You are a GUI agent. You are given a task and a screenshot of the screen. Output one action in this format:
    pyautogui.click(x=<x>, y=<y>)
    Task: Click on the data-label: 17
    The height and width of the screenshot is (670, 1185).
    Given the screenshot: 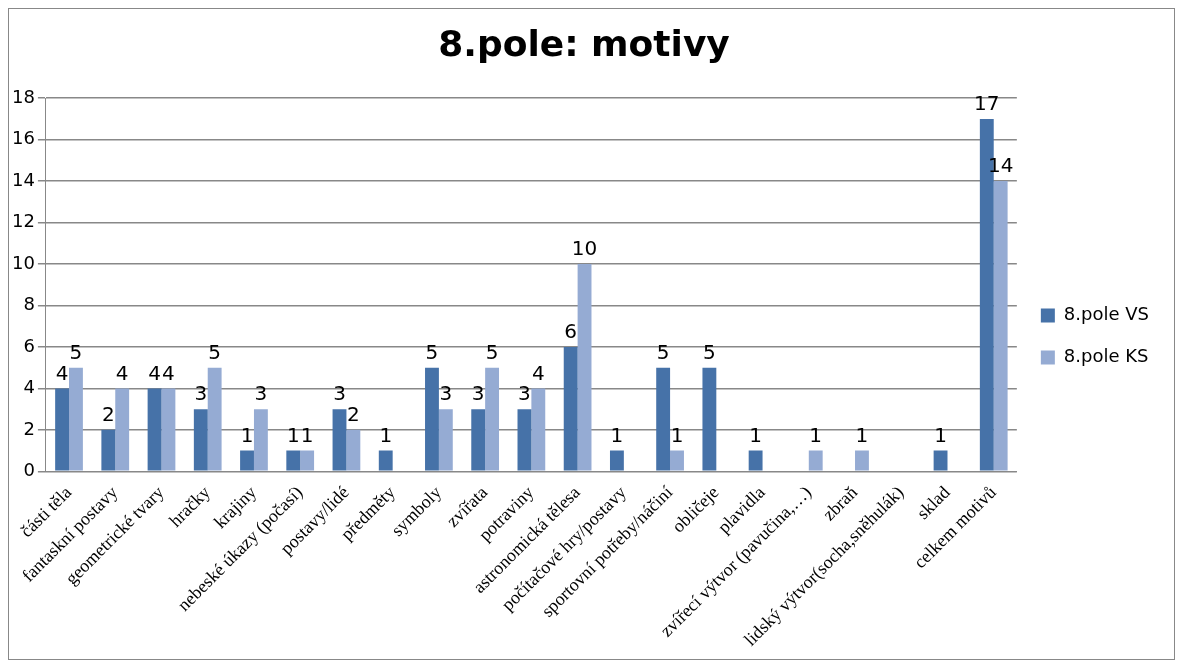 What is the action you would take?
    pyautogui.click(x=987, y=103)
    